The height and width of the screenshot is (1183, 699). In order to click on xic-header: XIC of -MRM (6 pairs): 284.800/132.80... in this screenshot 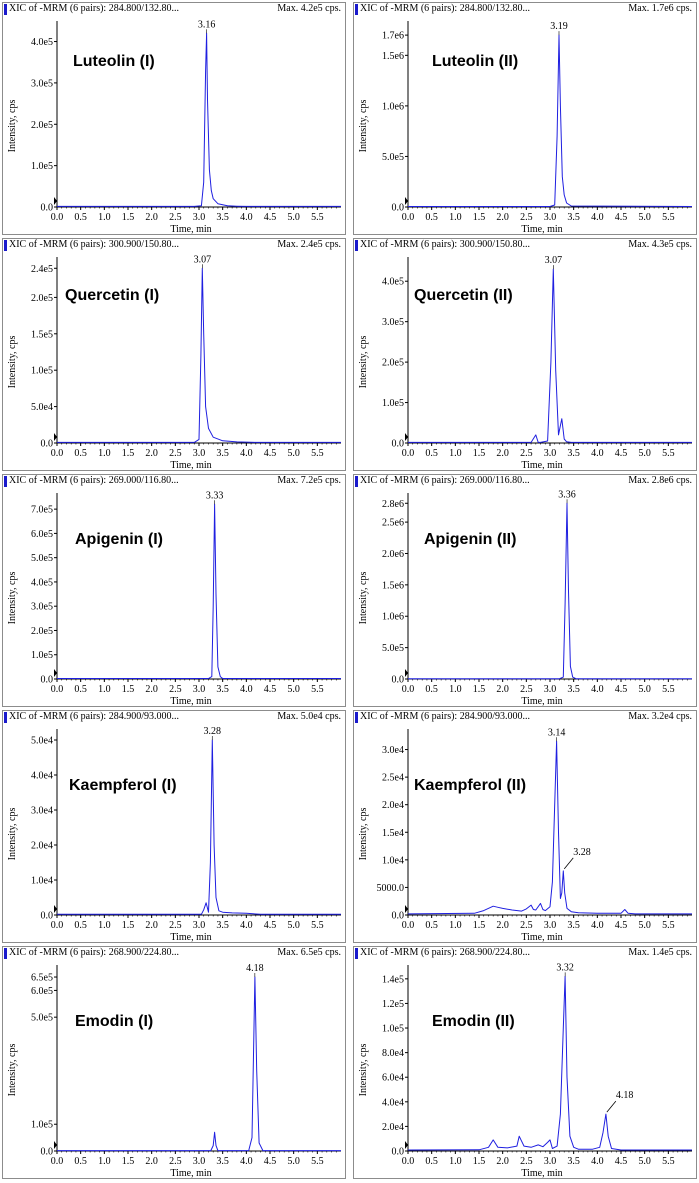, I will do `click(445, 8)`.